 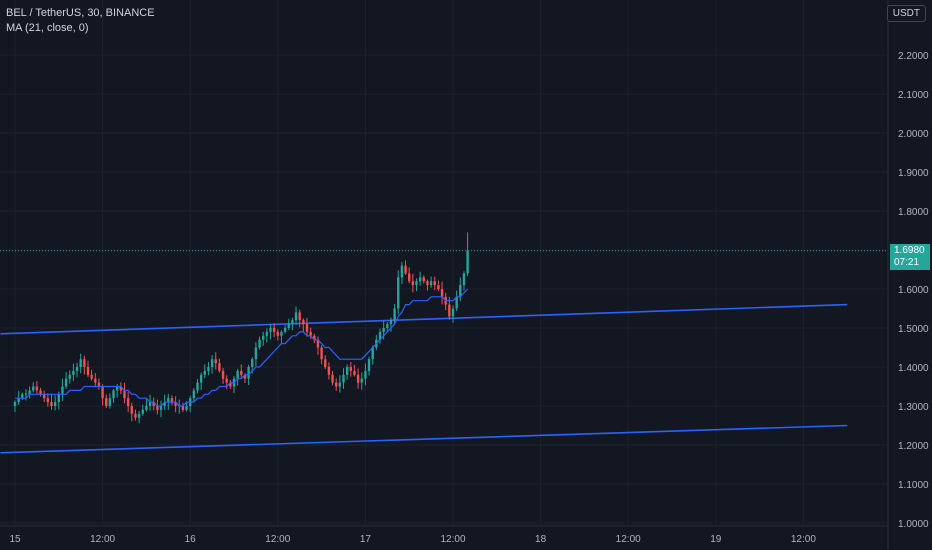 I want to click on price-tick-label: 1.4000, so click(x=913, y=368).